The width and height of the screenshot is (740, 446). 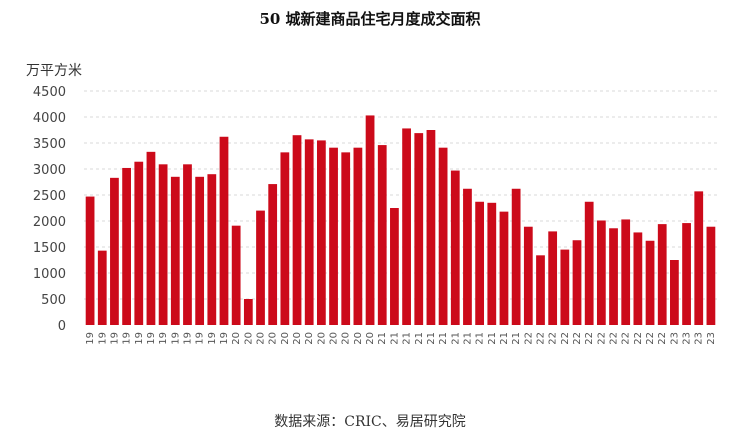 What do you see at coordinates (370, 422) in the screenshot?
I see `data-source-note: 数据来源：CRIC、易居研究院` at bounding box center [370, 422].